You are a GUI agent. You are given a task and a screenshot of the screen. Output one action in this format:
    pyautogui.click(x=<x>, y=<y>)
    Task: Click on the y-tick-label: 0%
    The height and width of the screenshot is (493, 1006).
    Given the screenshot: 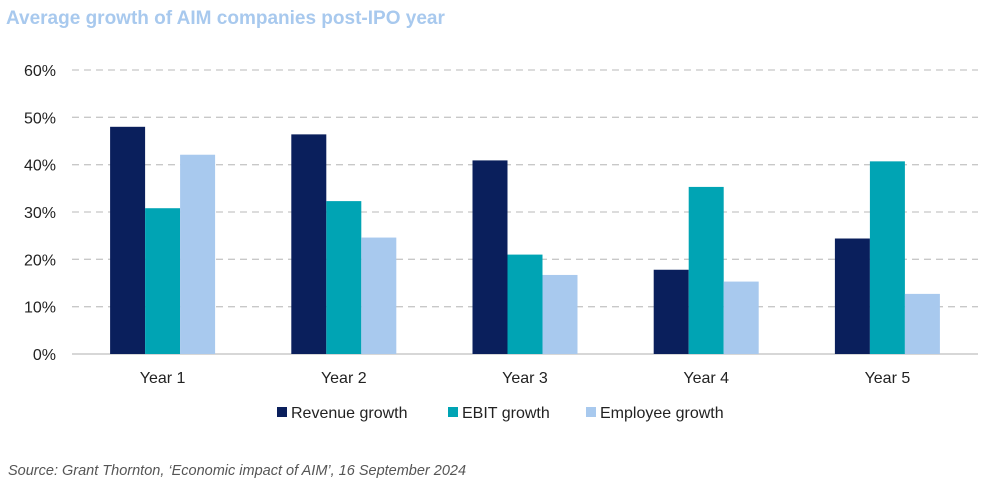 What is the action you would take?
    pyautogui.click(x=44, y=355)
    